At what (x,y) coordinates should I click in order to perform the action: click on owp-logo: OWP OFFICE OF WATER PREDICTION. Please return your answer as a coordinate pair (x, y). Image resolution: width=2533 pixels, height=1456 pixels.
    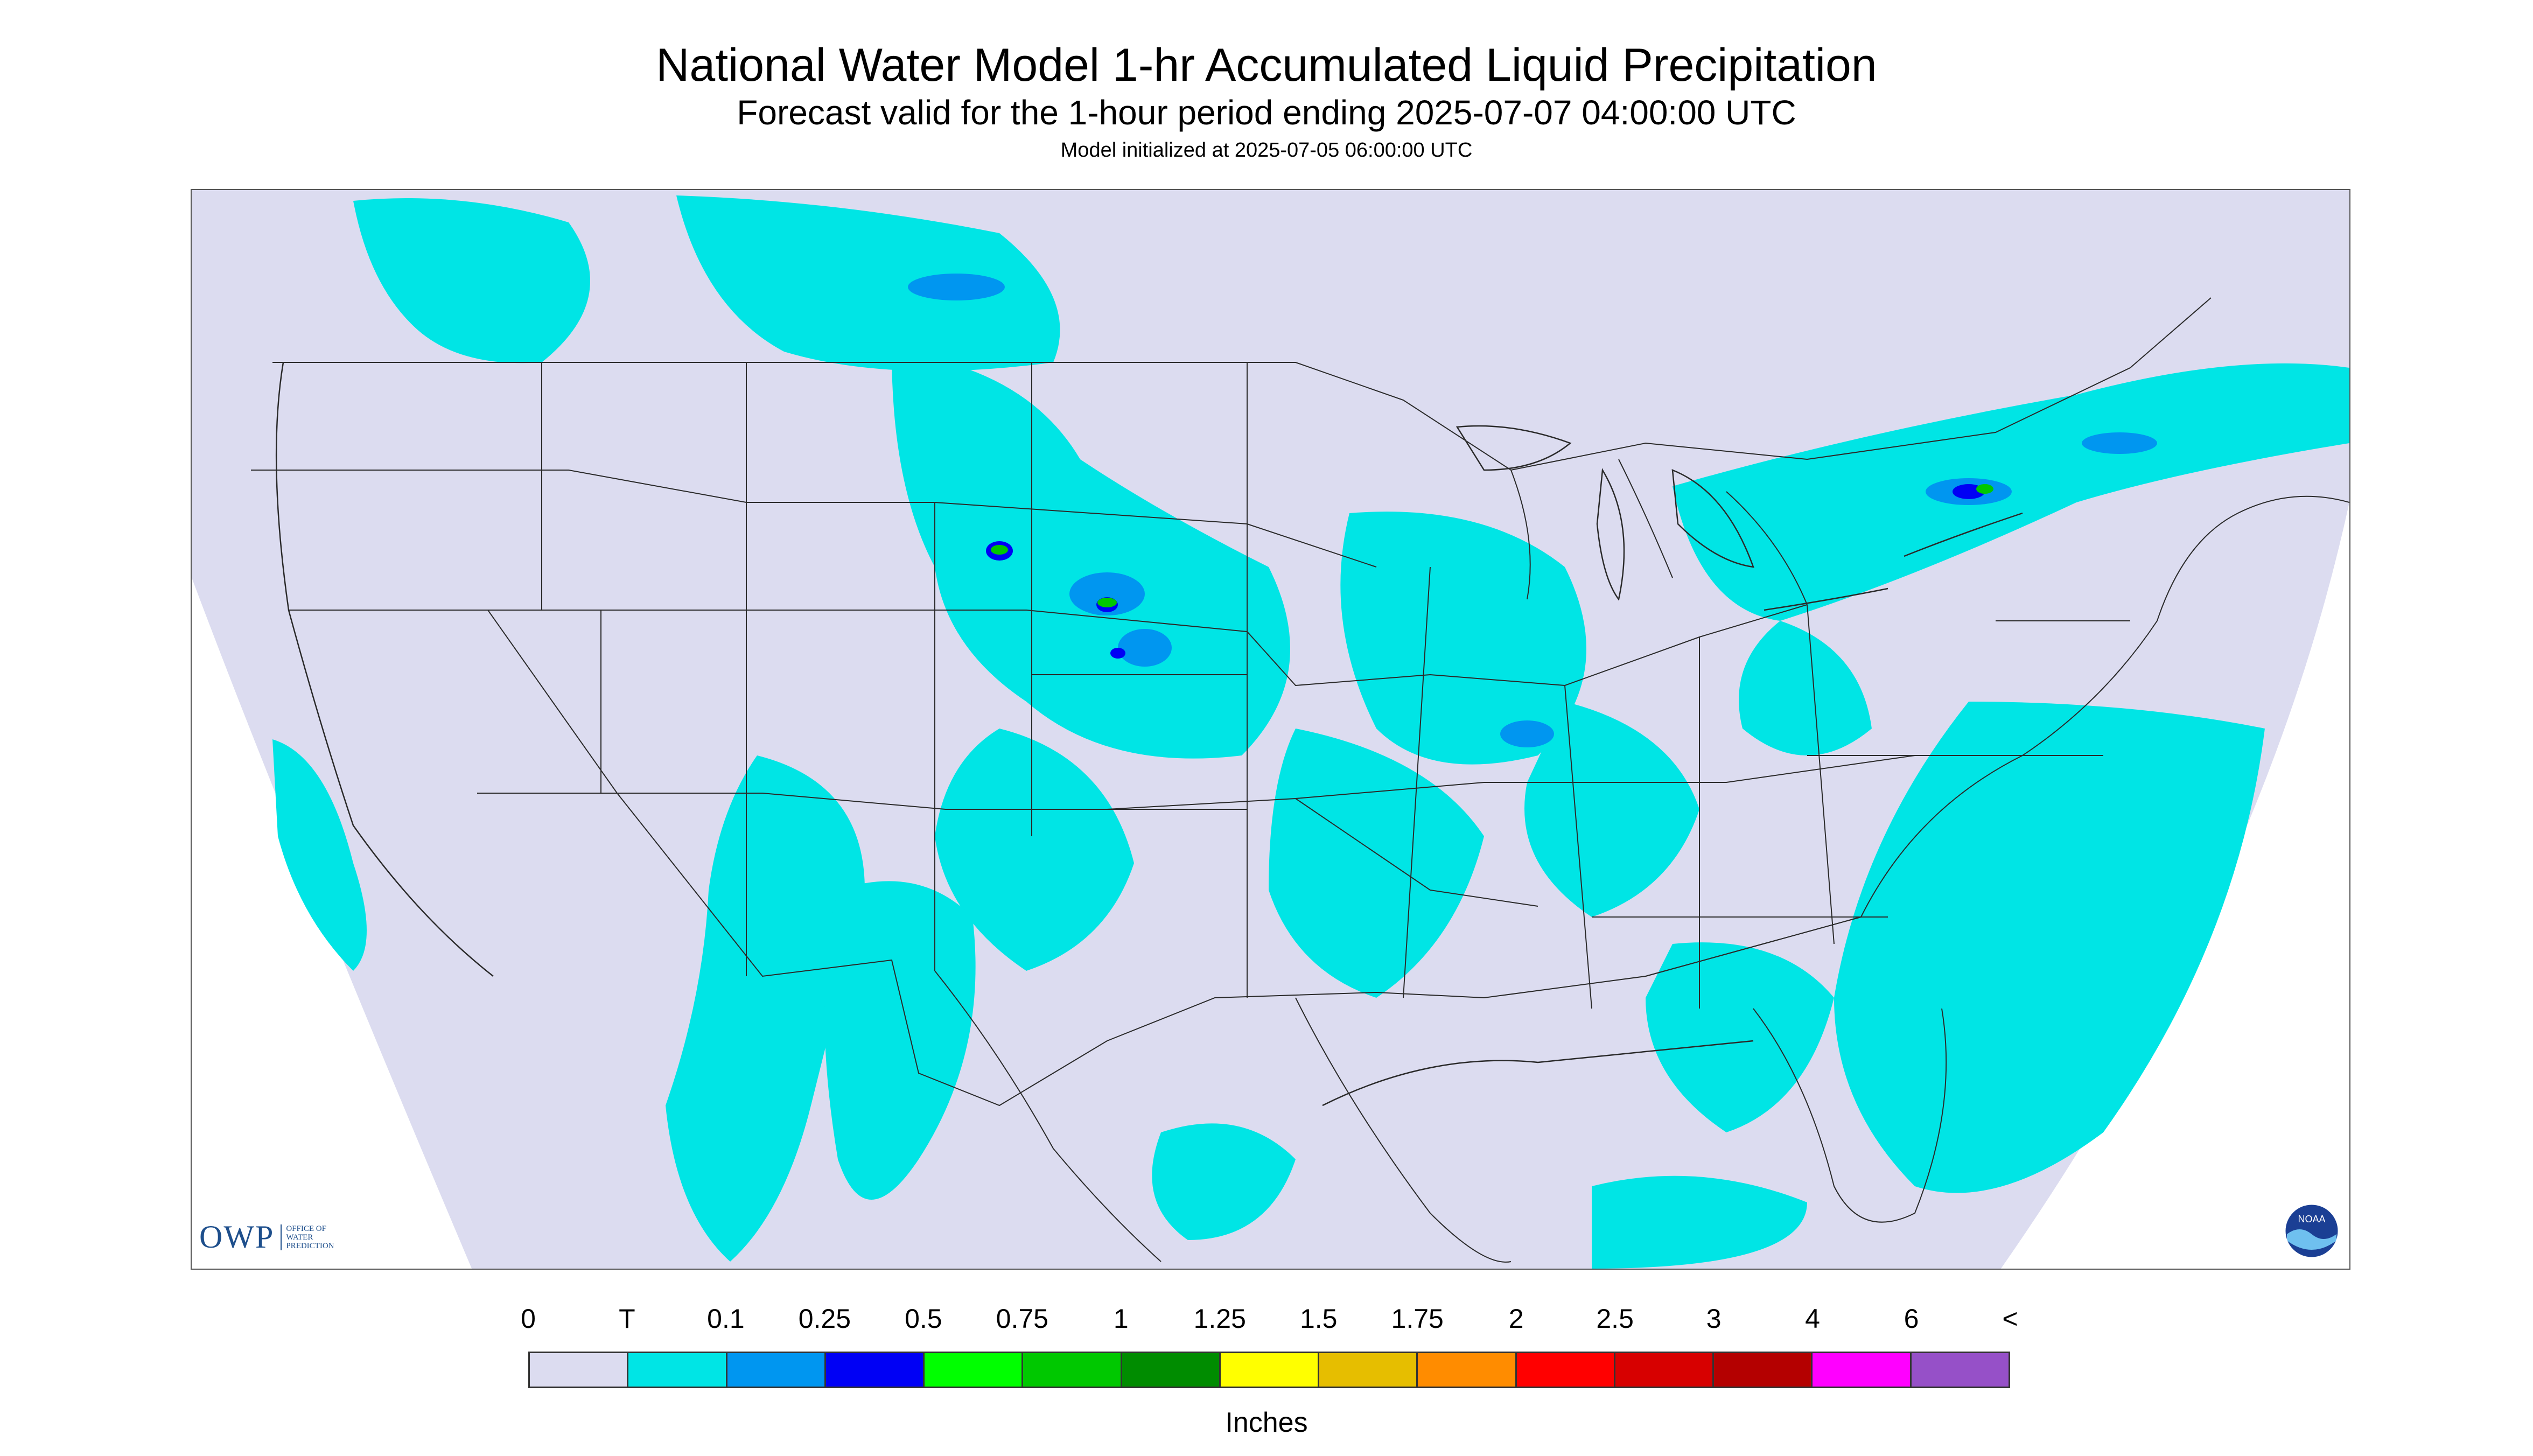
    Looking at the image, I should click on (266, 1237).